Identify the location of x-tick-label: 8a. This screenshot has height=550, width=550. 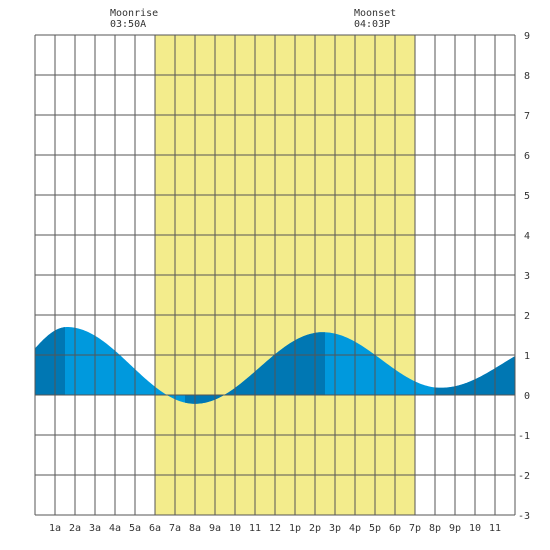
(195, 528).